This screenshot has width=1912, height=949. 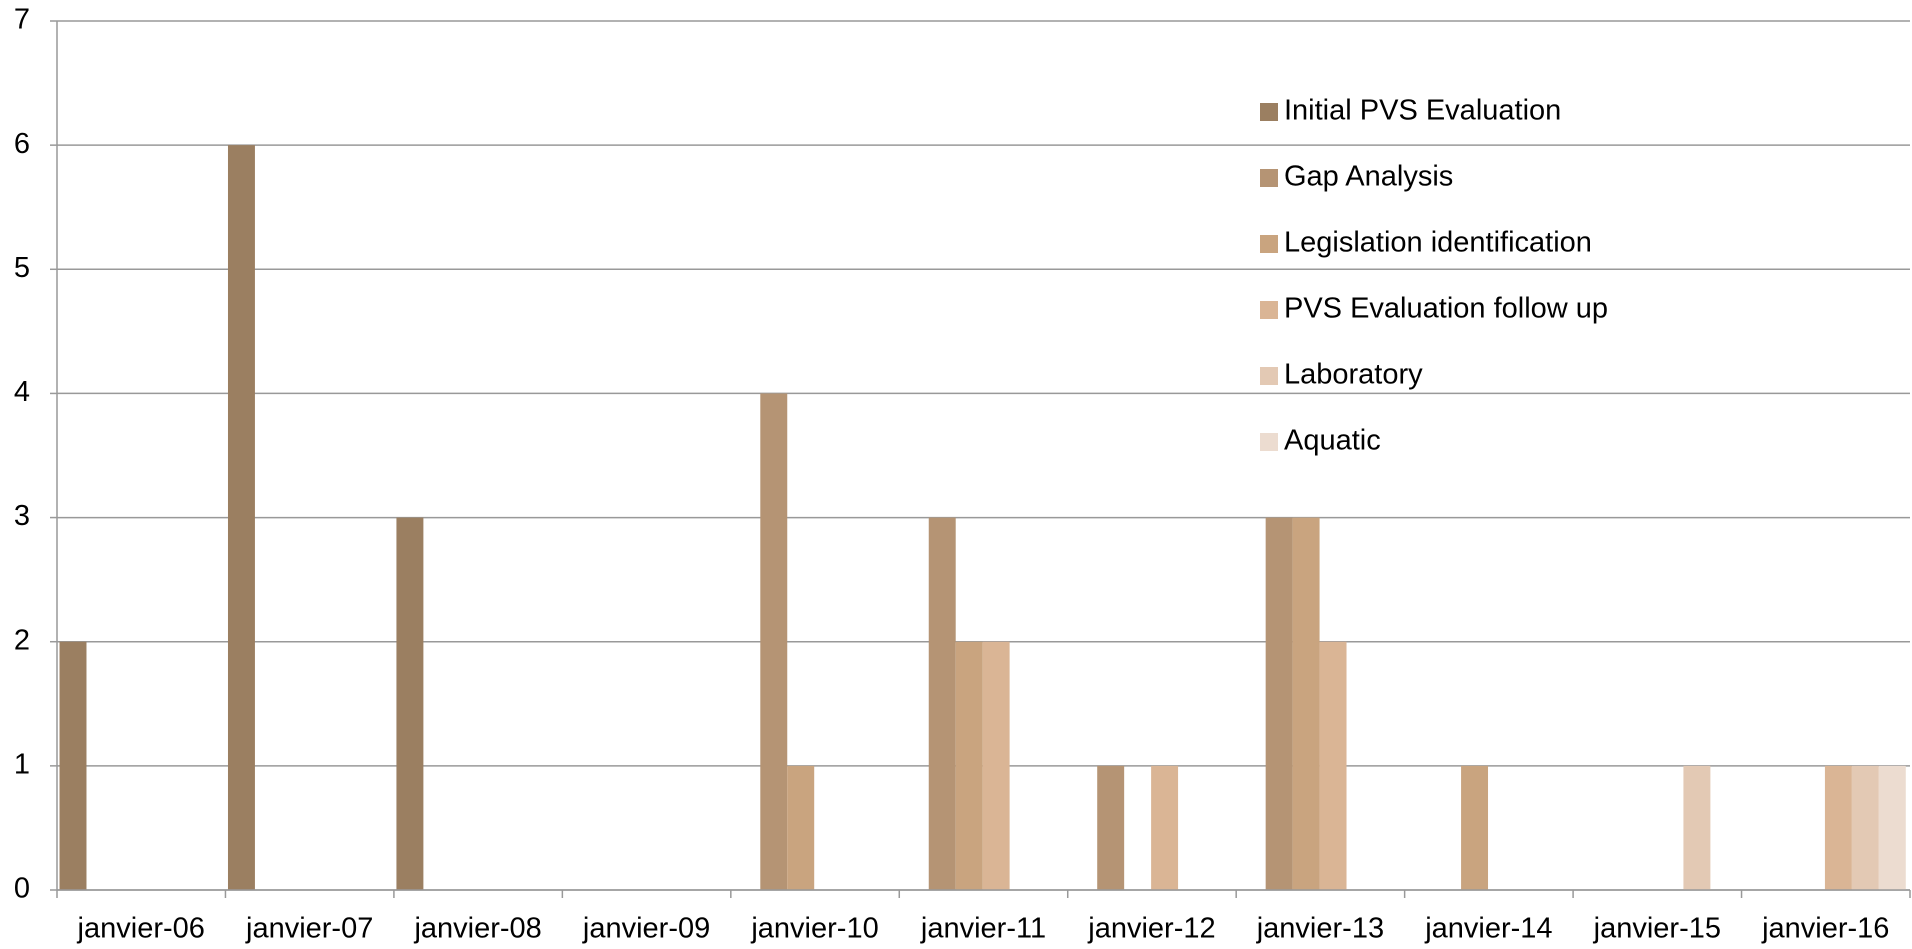 What do you see at coordinates (1446, 309) in the screenshot?
I see `legend-label: PVS Evaluation follow up` at bounding box center [1446, 309].